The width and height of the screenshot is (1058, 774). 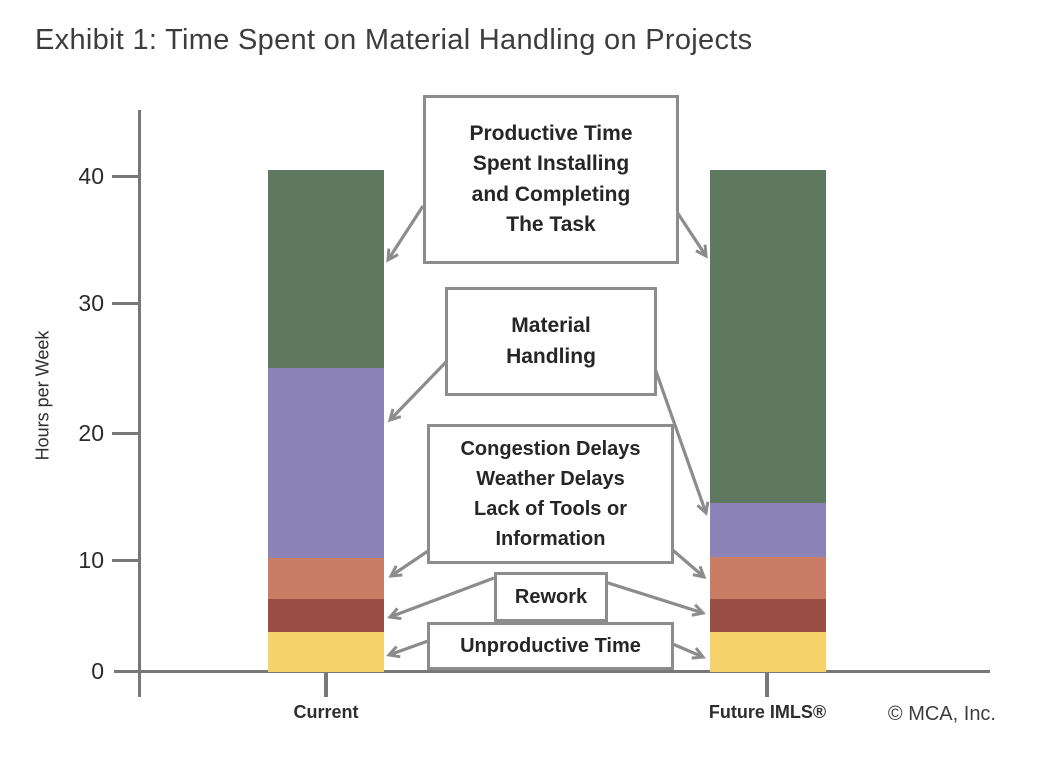 I want to click on arrow-rework-to-future, so click(x=653, y=598).